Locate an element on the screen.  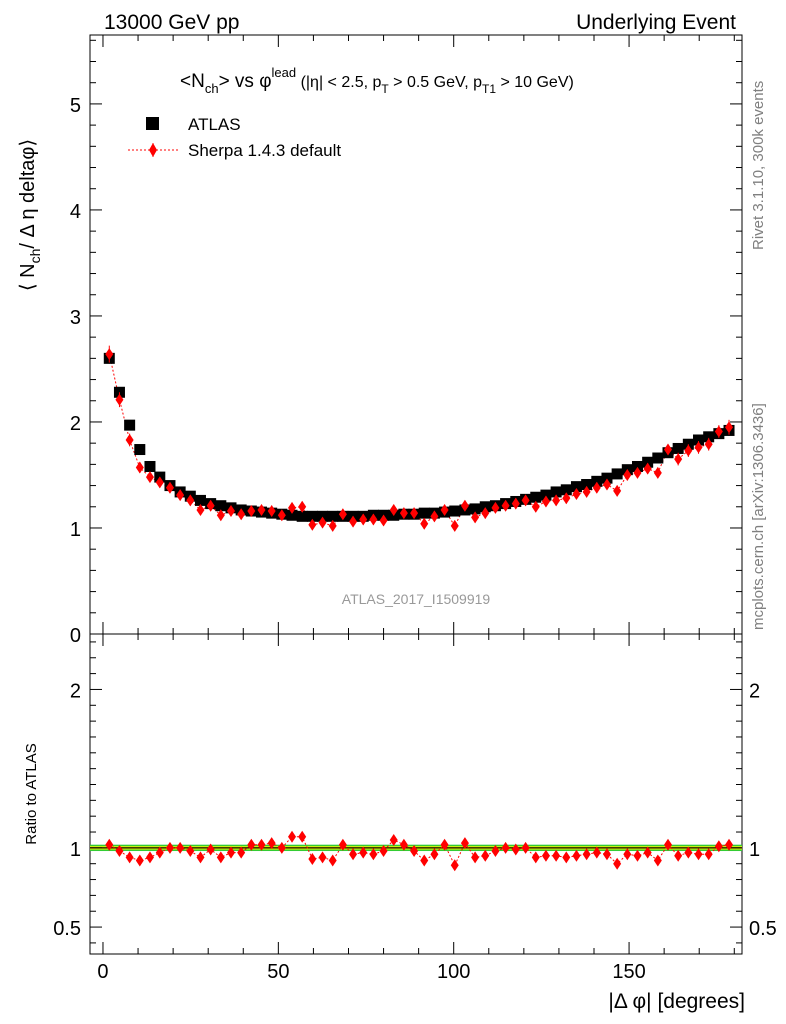
legend-sherpa-label: Sherpa 1.4.3 default is located at coordinates (264, 150).